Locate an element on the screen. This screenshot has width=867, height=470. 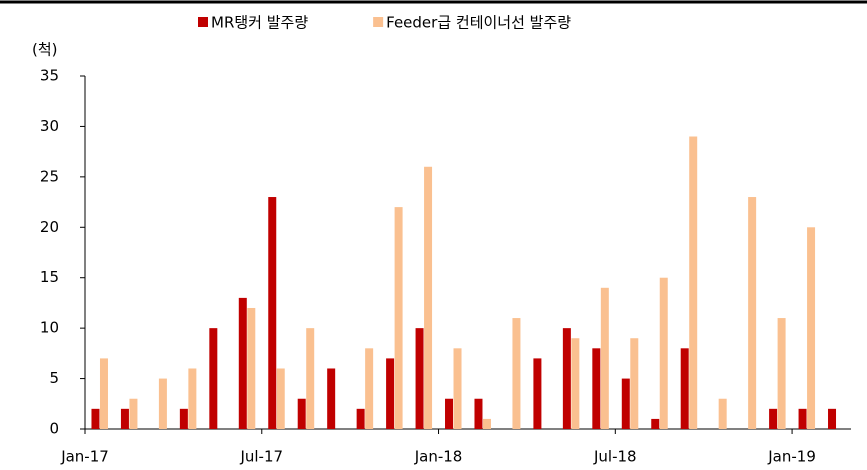
x-tick-label: Jul-17 is located at coordinates (261, 457).